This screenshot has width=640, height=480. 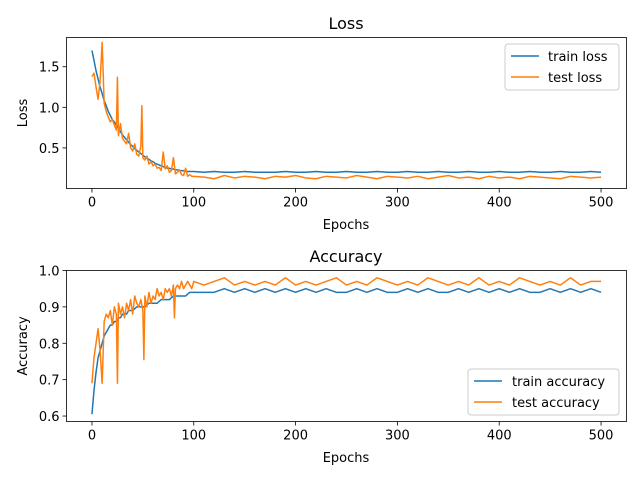 I want to click on accuracy-y-tick-label: 1.0, so click(x=49, y=272).